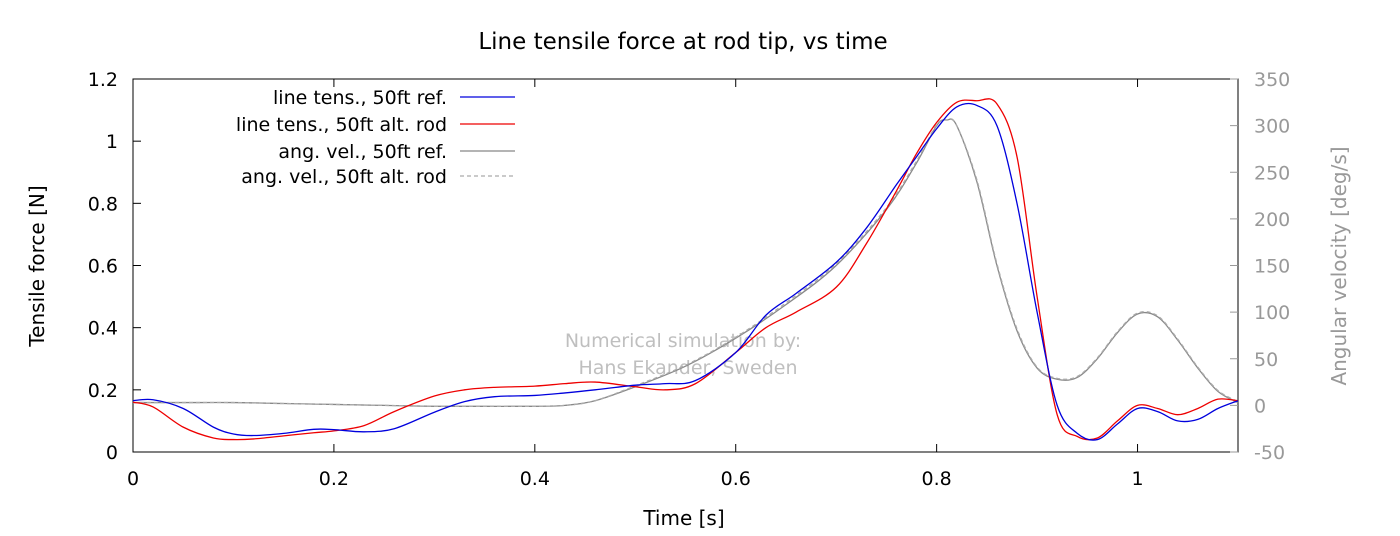  I want to click on legend-label: line tens., 50ft ref., so click(360, 98).